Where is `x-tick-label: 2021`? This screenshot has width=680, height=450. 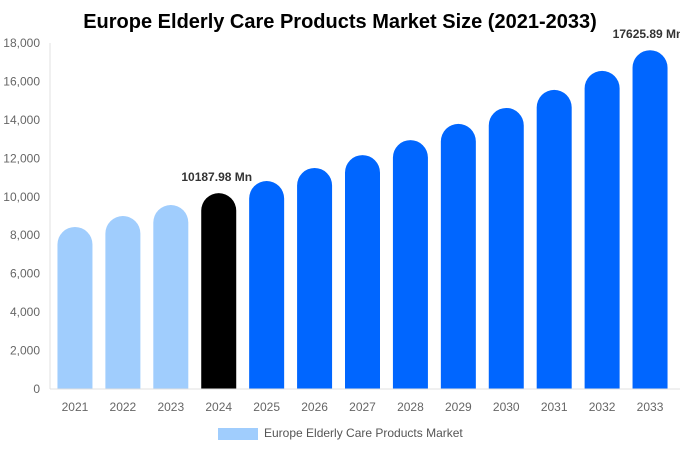 x-tick-label: 2021 is located at coordinates (75, 407).